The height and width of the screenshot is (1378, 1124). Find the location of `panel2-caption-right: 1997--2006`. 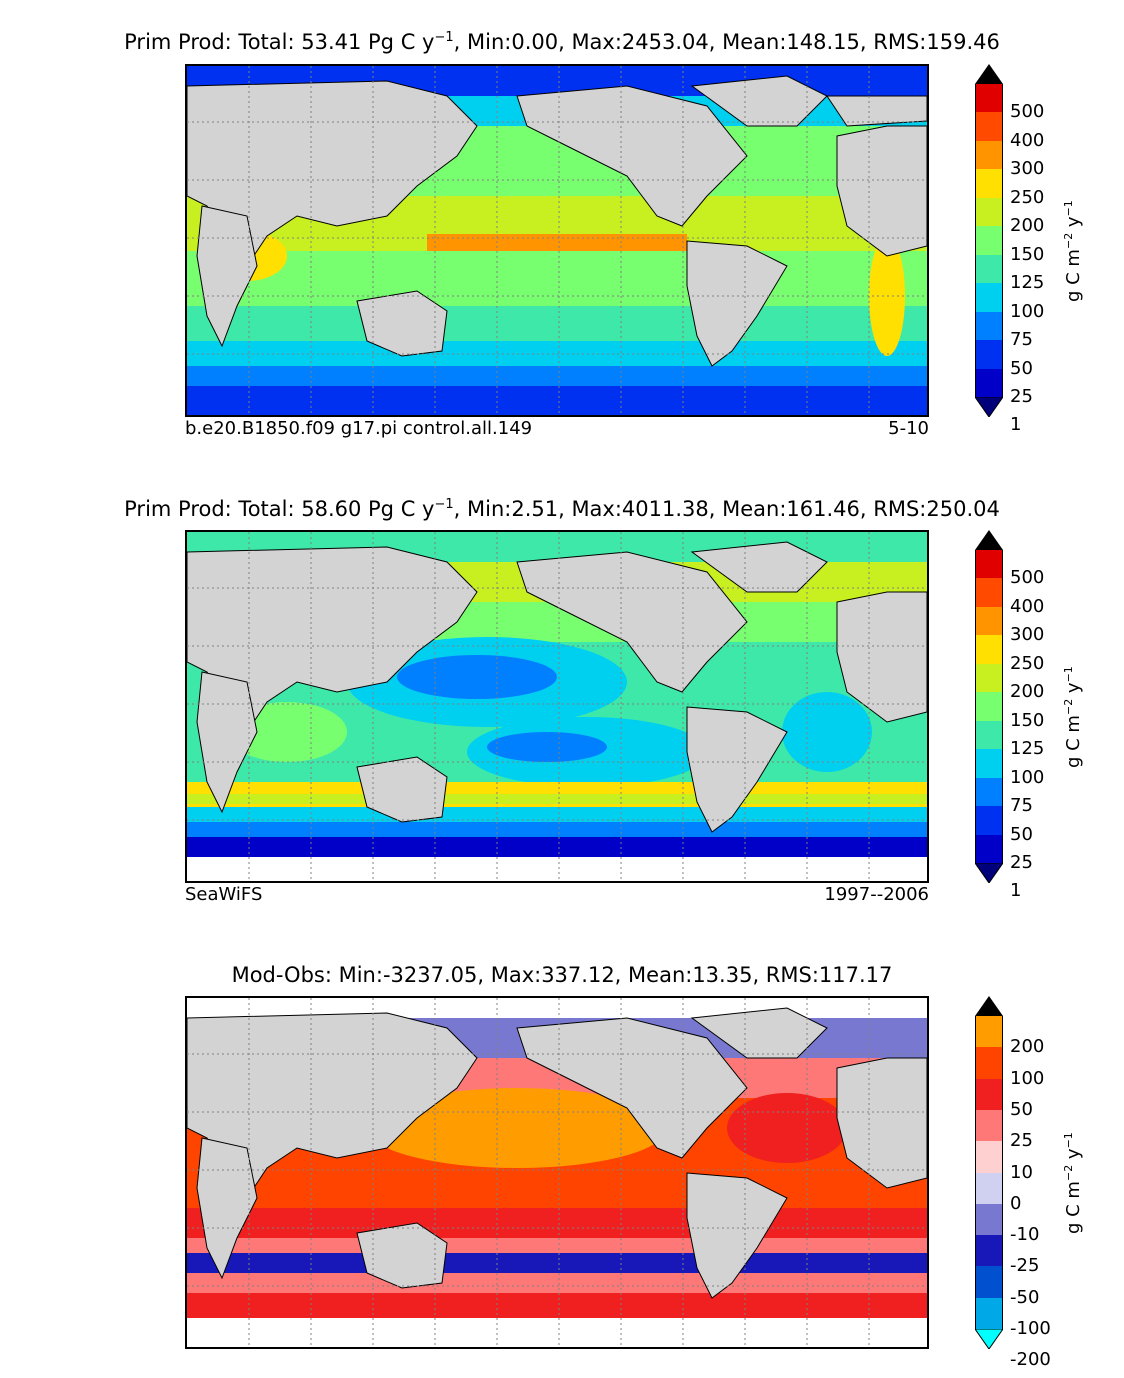

panel2-caption-right: 1997--2006 is located at coordinates (876, 894).